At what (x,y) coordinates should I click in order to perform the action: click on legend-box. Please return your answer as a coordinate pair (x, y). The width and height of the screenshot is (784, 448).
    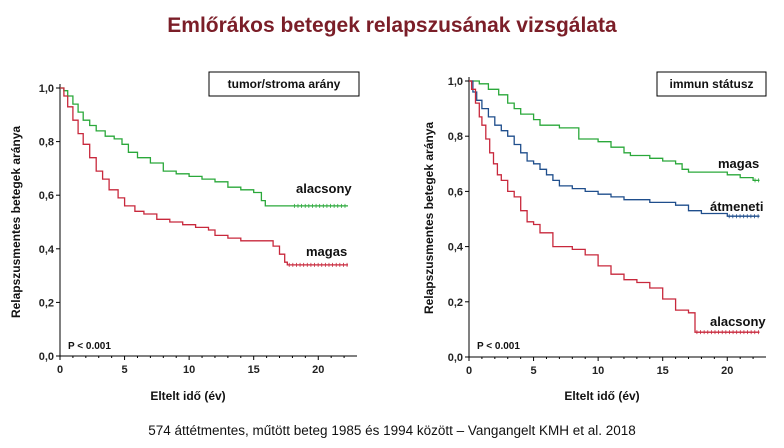
    Looking at the image, I should click on (284, 84).